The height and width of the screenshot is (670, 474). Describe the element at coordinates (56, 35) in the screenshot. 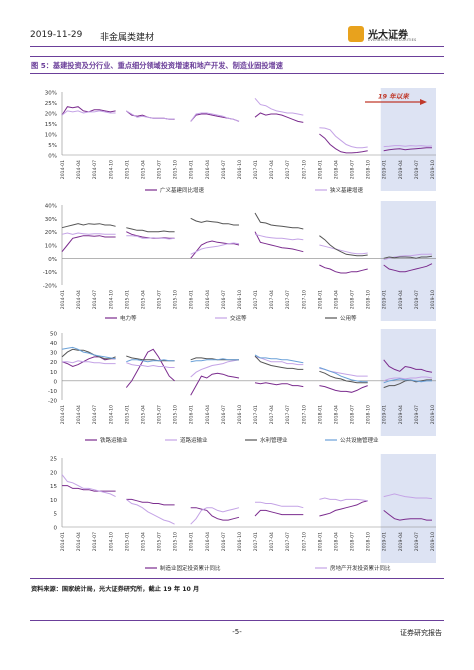

I see `report-date: 2019-11-29` at that location.